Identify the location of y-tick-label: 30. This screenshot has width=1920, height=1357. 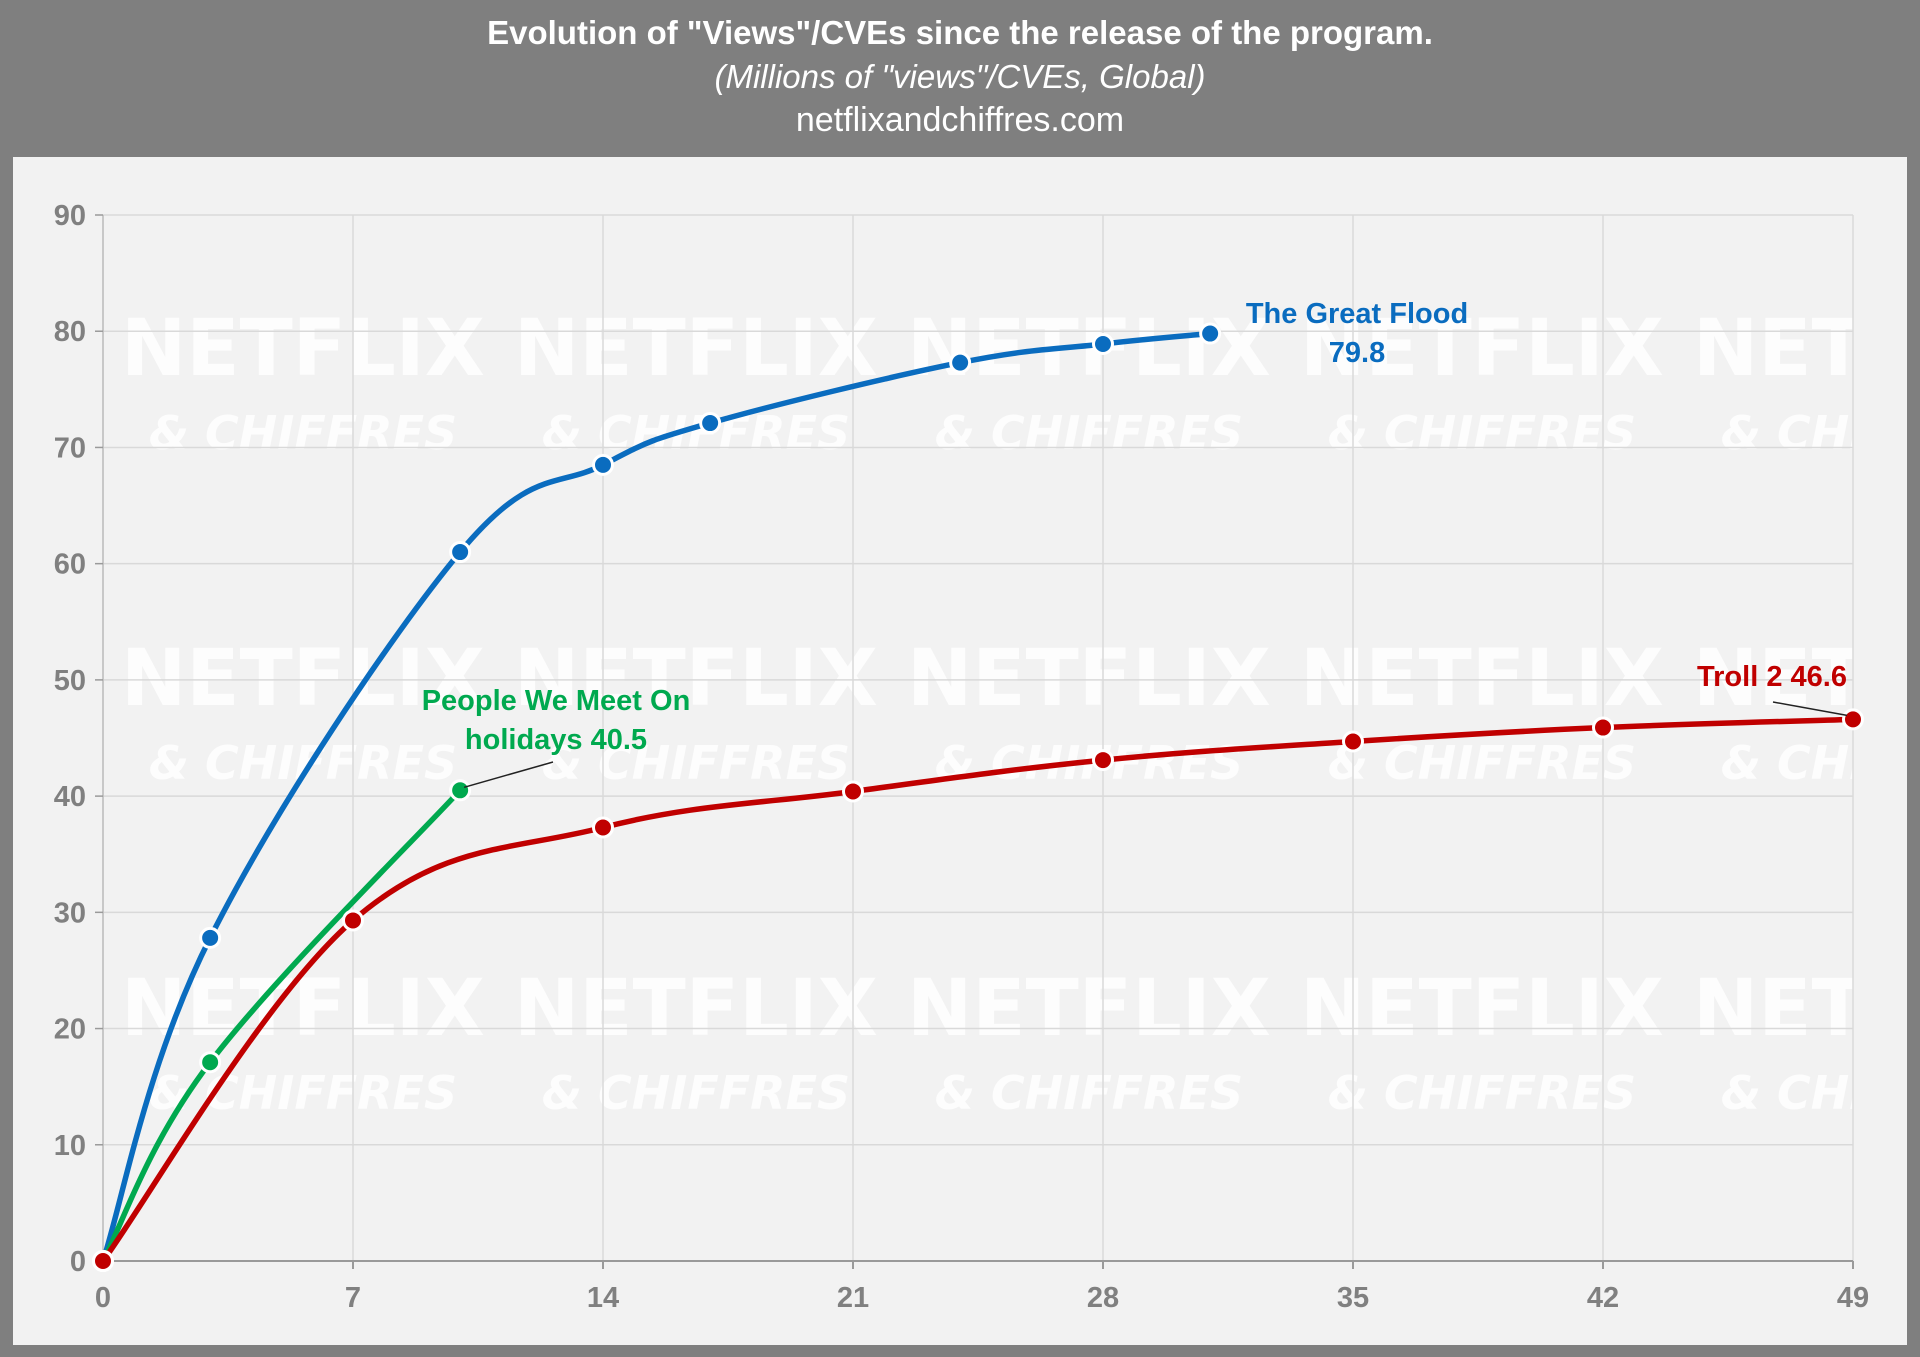
(70, 913).